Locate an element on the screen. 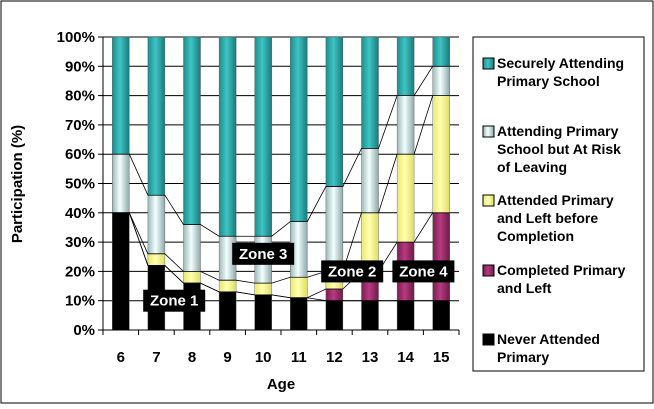 This screenshot has width=654, height=409. zone-label-text: Zone 3 is located at coordinates (263, 254).